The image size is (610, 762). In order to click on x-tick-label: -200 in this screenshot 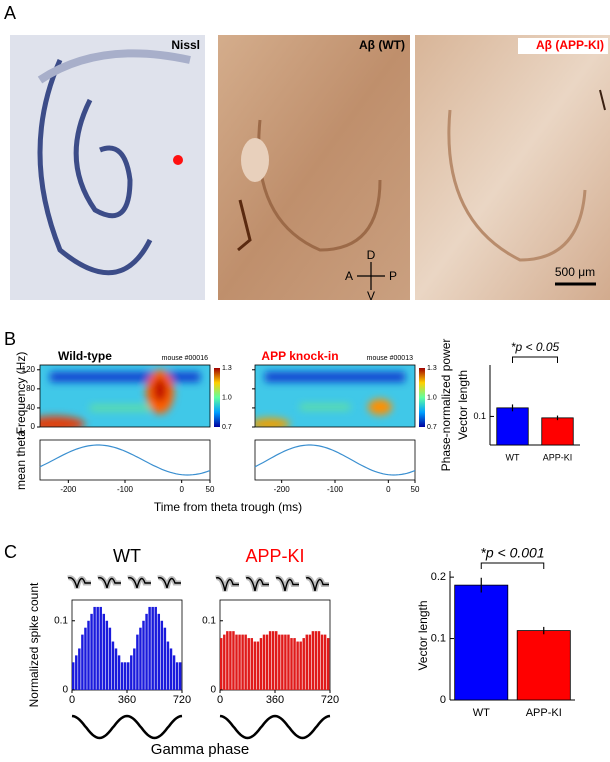, I will do `click(282, 489)`.